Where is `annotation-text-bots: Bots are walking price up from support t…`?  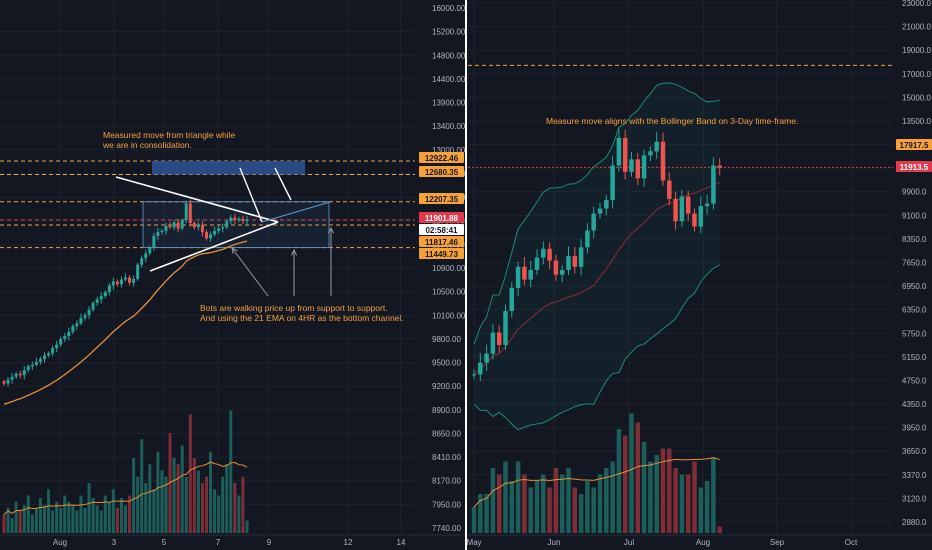 annotation-text-bots: Bots are walking price up from support t… is located at coordinates (294, 308).